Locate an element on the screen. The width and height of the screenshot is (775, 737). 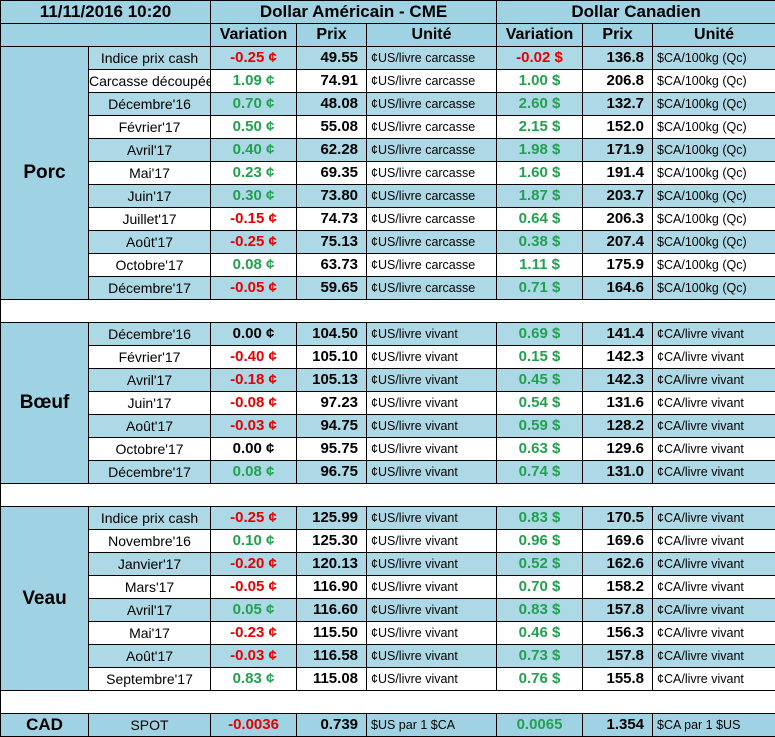
contract-label: Janvier'17 is located at coordinates (149, 564).